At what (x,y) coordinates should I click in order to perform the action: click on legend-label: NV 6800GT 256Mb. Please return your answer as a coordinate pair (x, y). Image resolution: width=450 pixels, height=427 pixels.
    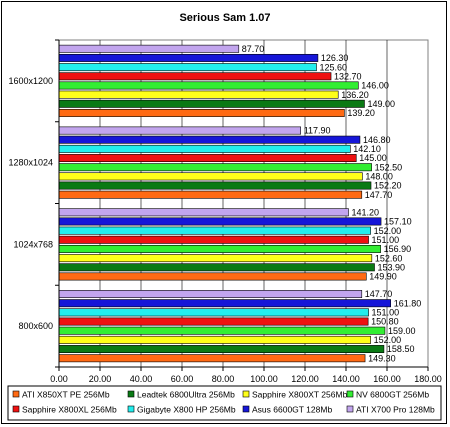
    Looking at the image, I should click on (392, 395).